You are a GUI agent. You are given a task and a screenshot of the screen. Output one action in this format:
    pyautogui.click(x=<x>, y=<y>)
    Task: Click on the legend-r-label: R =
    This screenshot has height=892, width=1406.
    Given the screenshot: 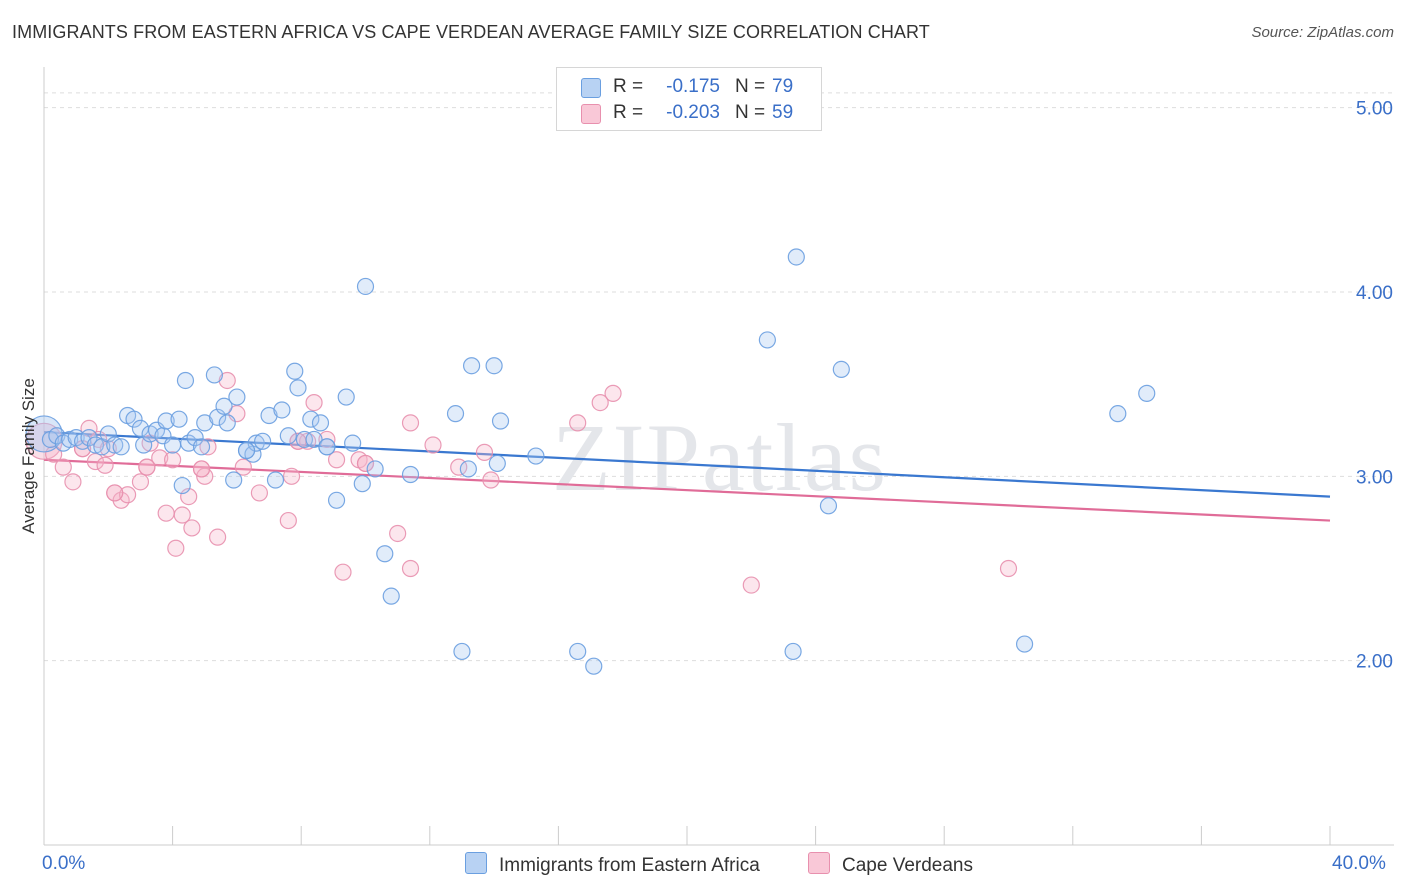 What is the action you would take?
    pyautogui.click(x=628, y=86)
    